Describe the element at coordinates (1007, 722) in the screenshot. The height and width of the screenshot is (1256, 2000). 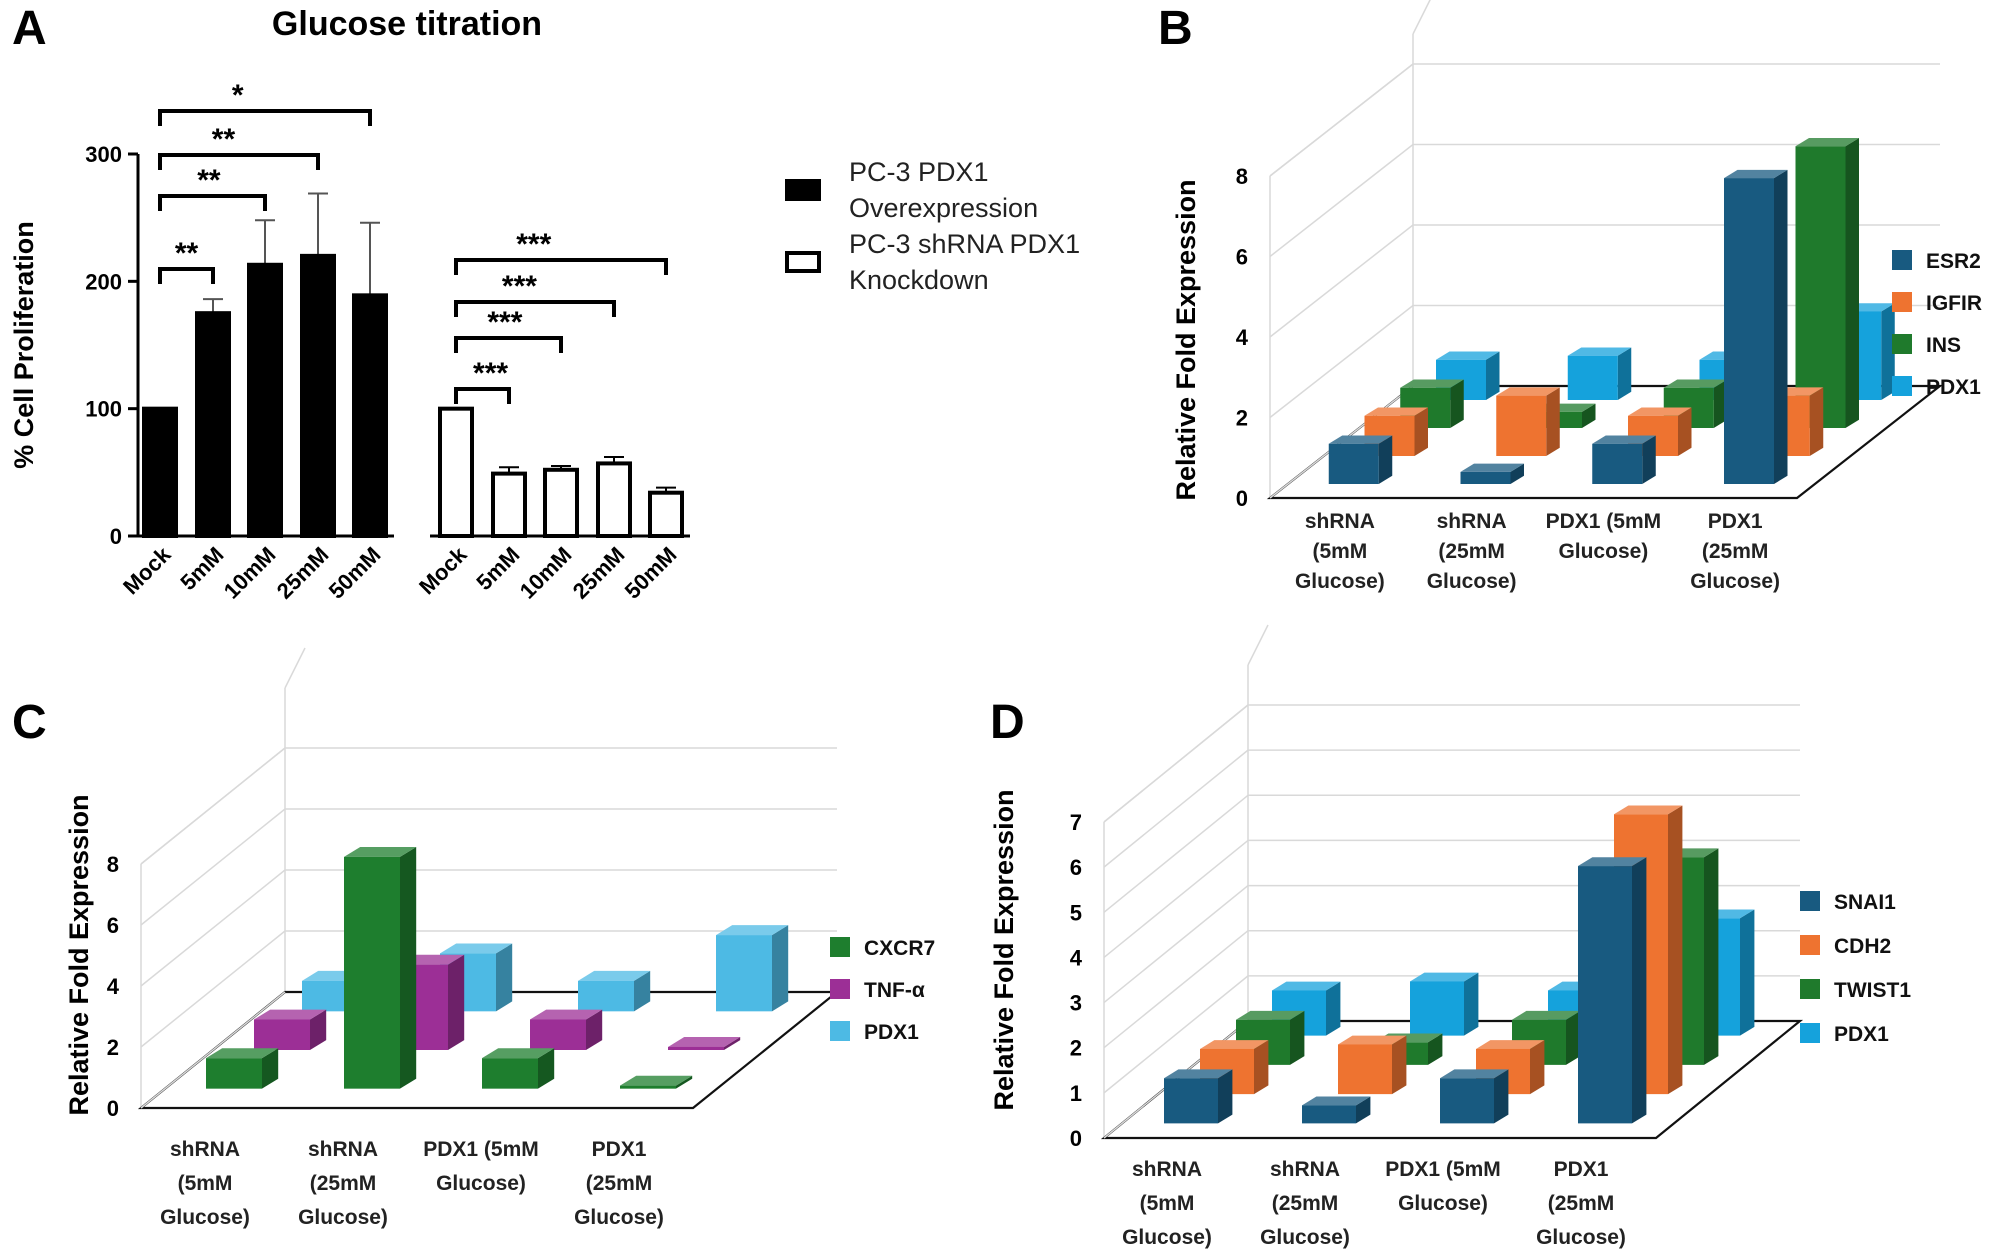
I see `panel-label-d: D` at that location.